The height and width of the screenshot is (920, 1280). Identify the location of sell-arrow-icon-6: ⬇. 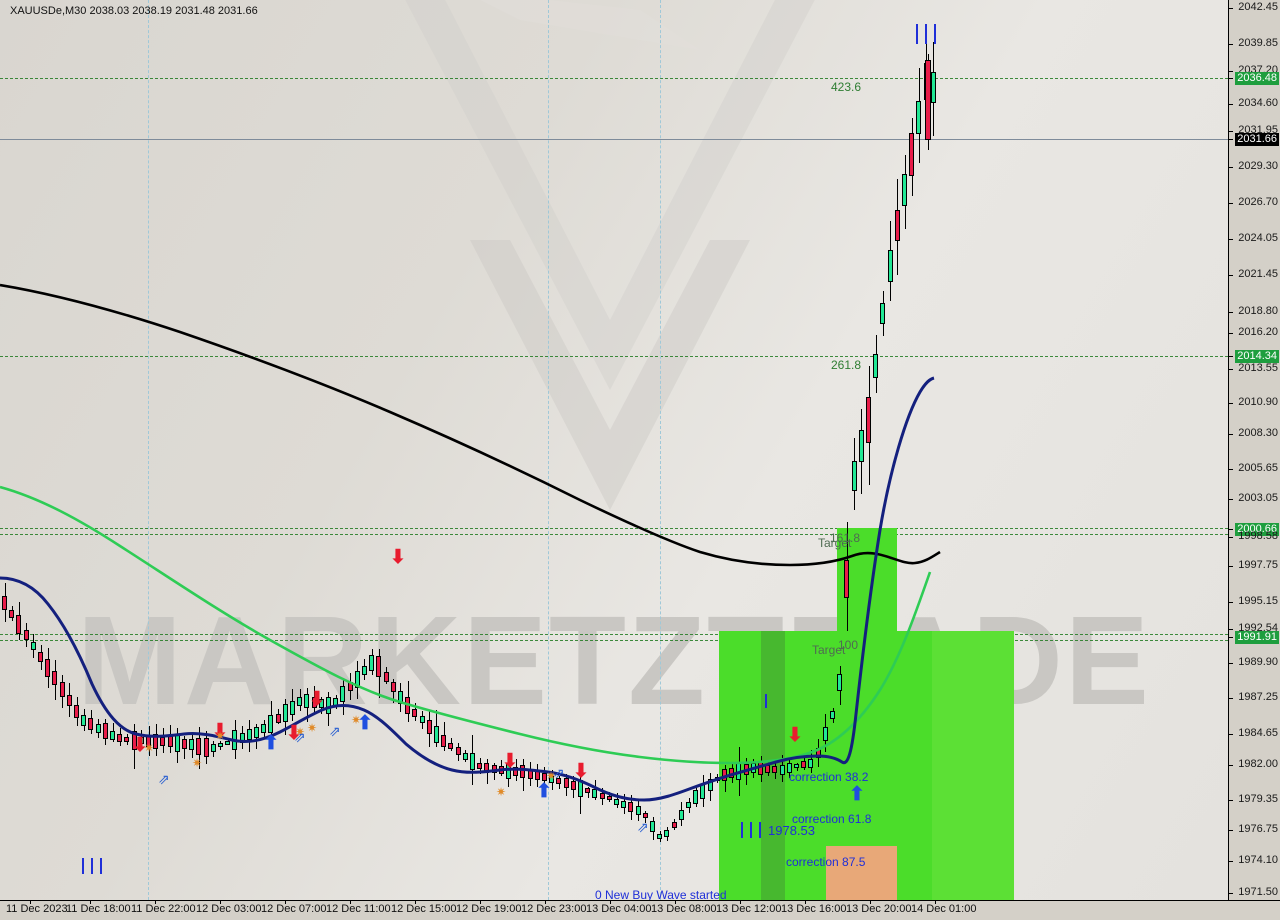
(510, 761).